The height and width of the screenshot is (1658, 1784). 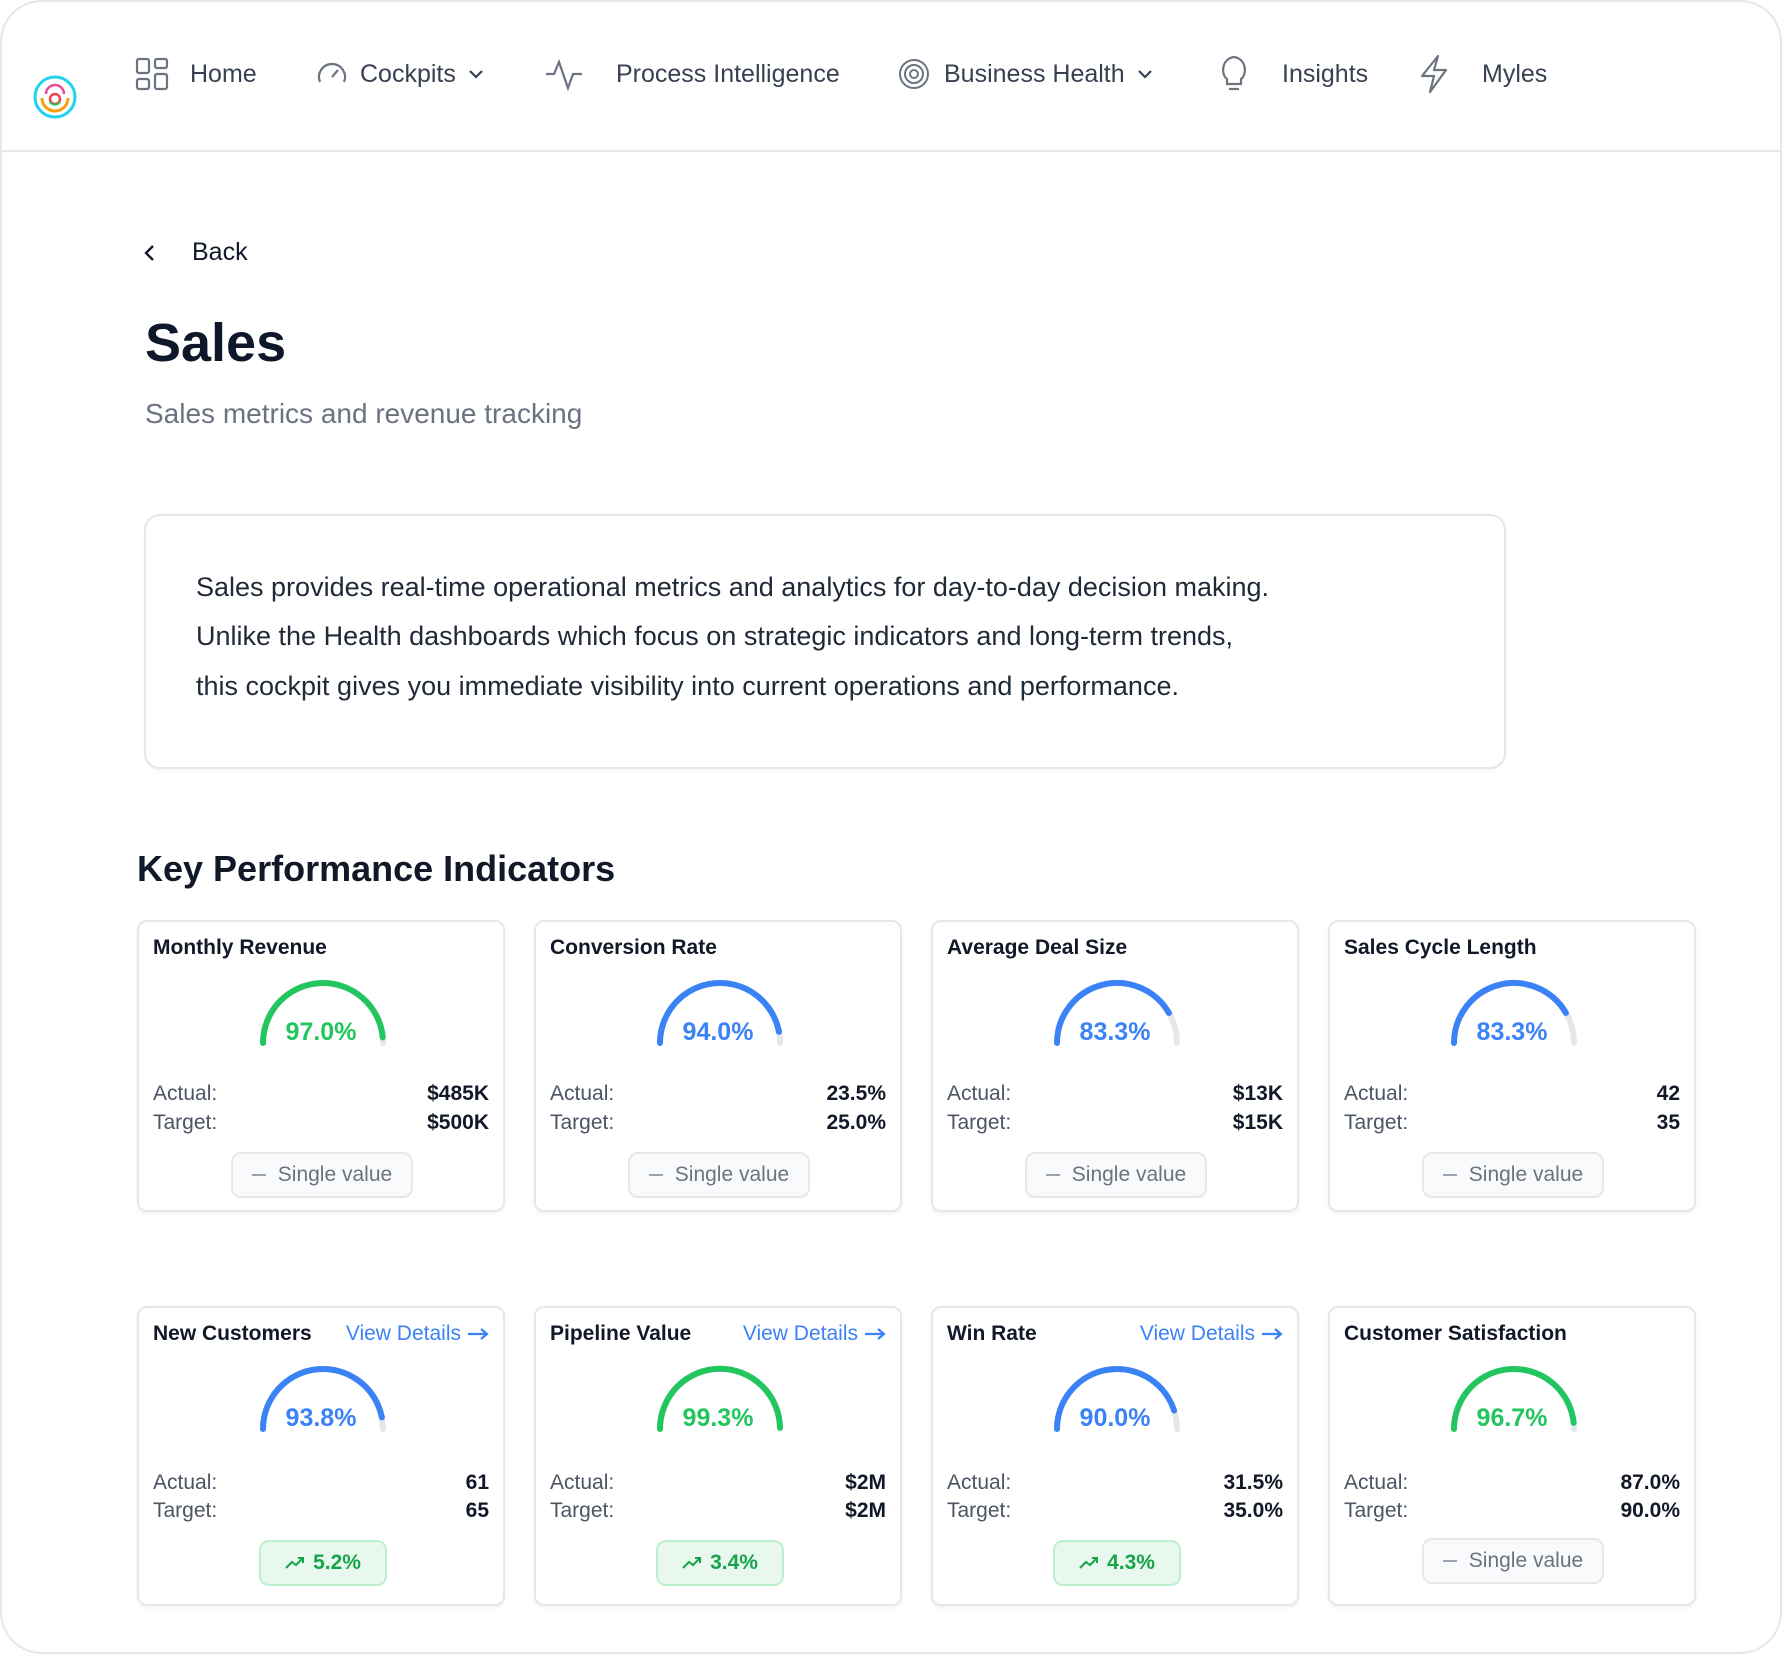 I want to click on nav-home: Home, so click(x=194, y=74).